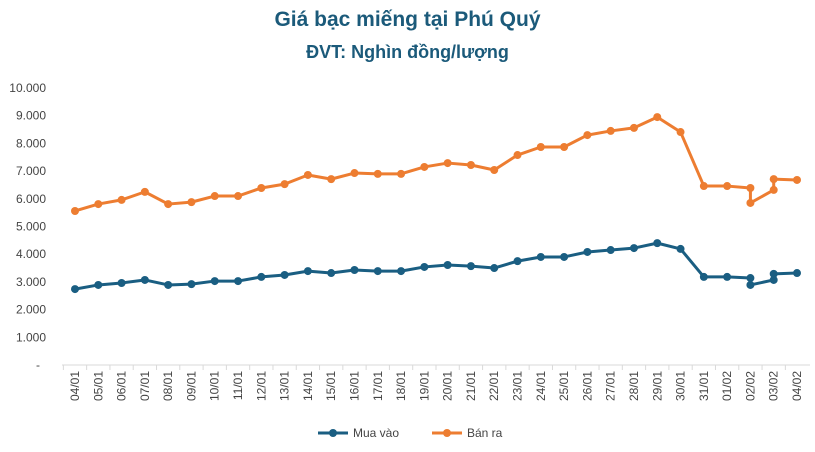 The width and height of the screenshot is (815, 452). What do you see at coordinates (448, 386) in the screenshot?
I see `x-tick-label: 20/01` at bounding box center [448, 386].